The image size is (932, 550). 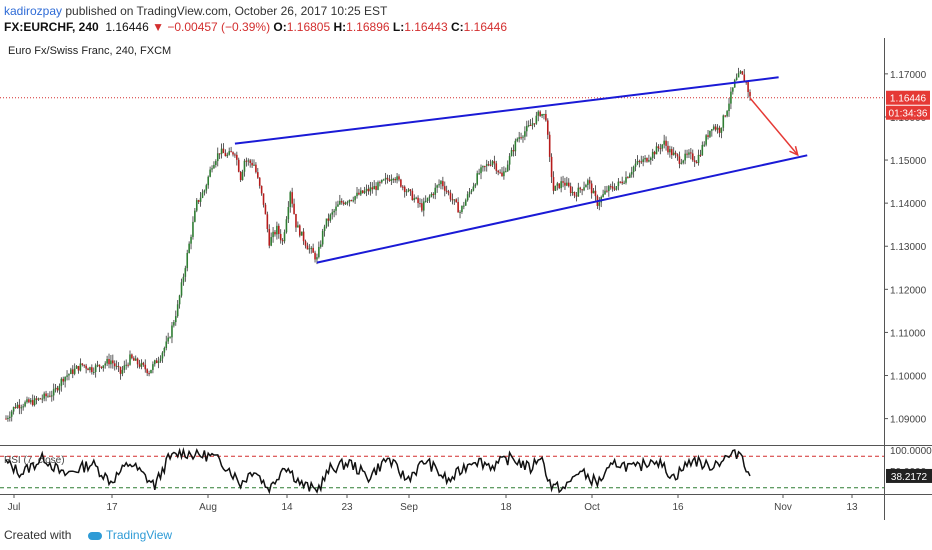 I want to click on last-price: 1.16446, so click(x=127, y=27).